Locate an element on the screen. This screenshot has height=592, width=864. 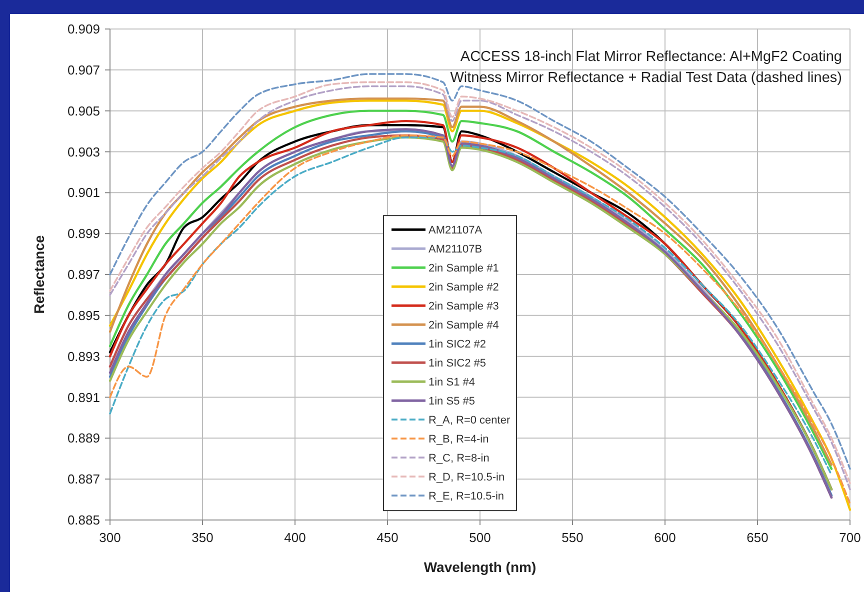
y-tick-label: 0.909 is located at coordinates (83, 29).